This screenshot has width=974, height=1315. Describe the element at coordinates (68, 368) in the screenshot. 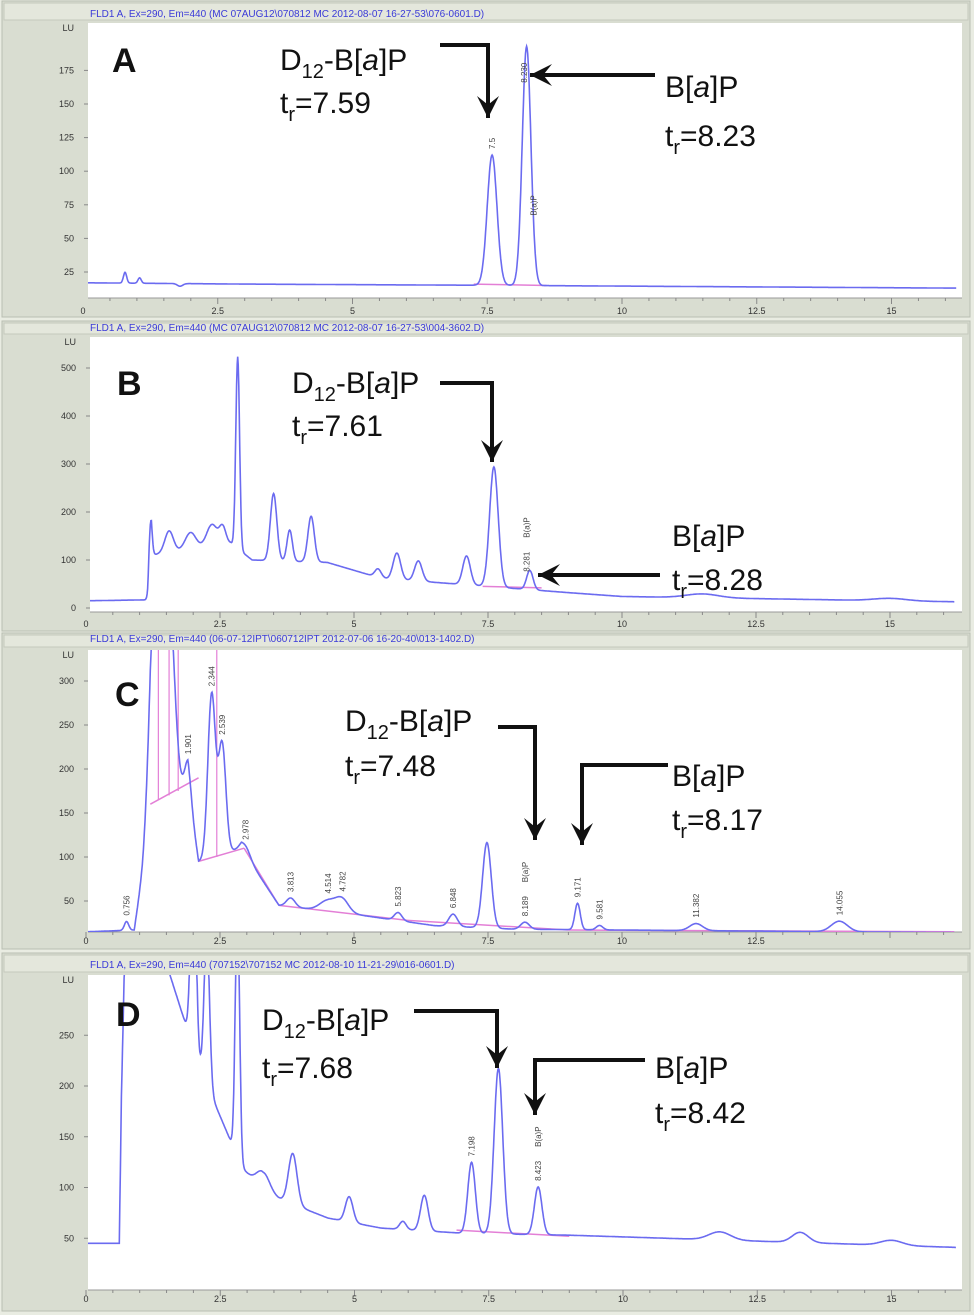

I see `y-tick-label: 500` at that location.